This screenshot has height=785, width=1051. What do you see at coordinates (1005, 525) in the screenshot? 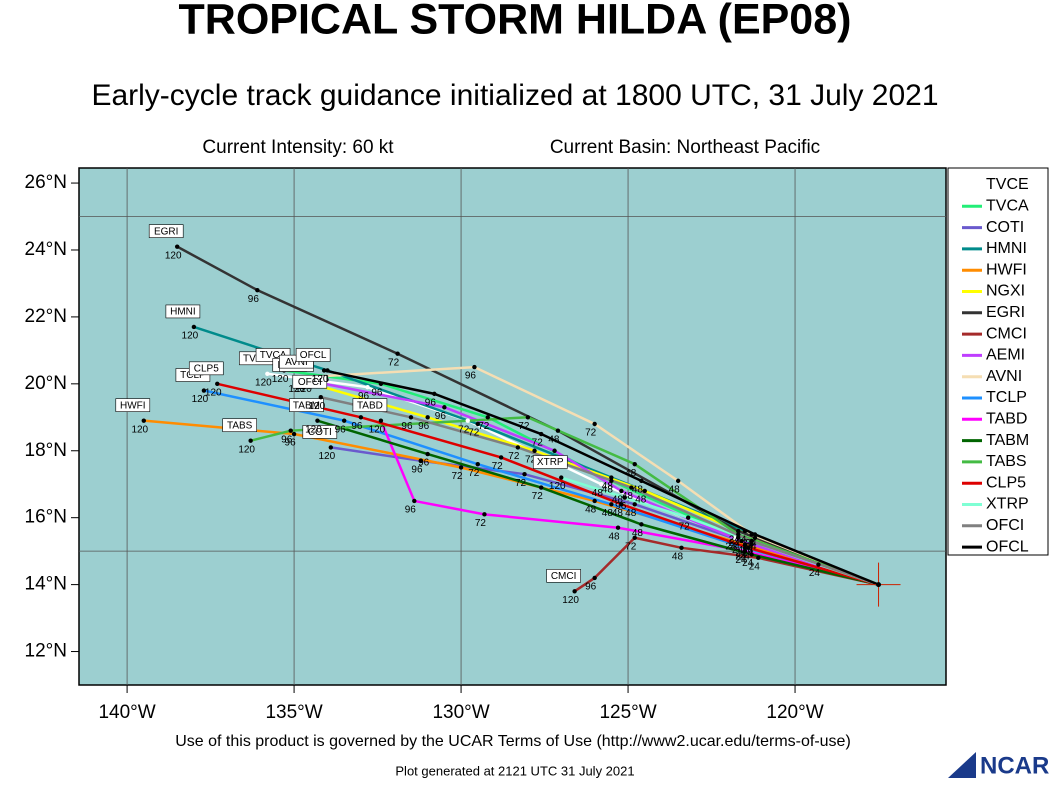
I see `legend-label: OFCI` at bounding box center [1005, 525].